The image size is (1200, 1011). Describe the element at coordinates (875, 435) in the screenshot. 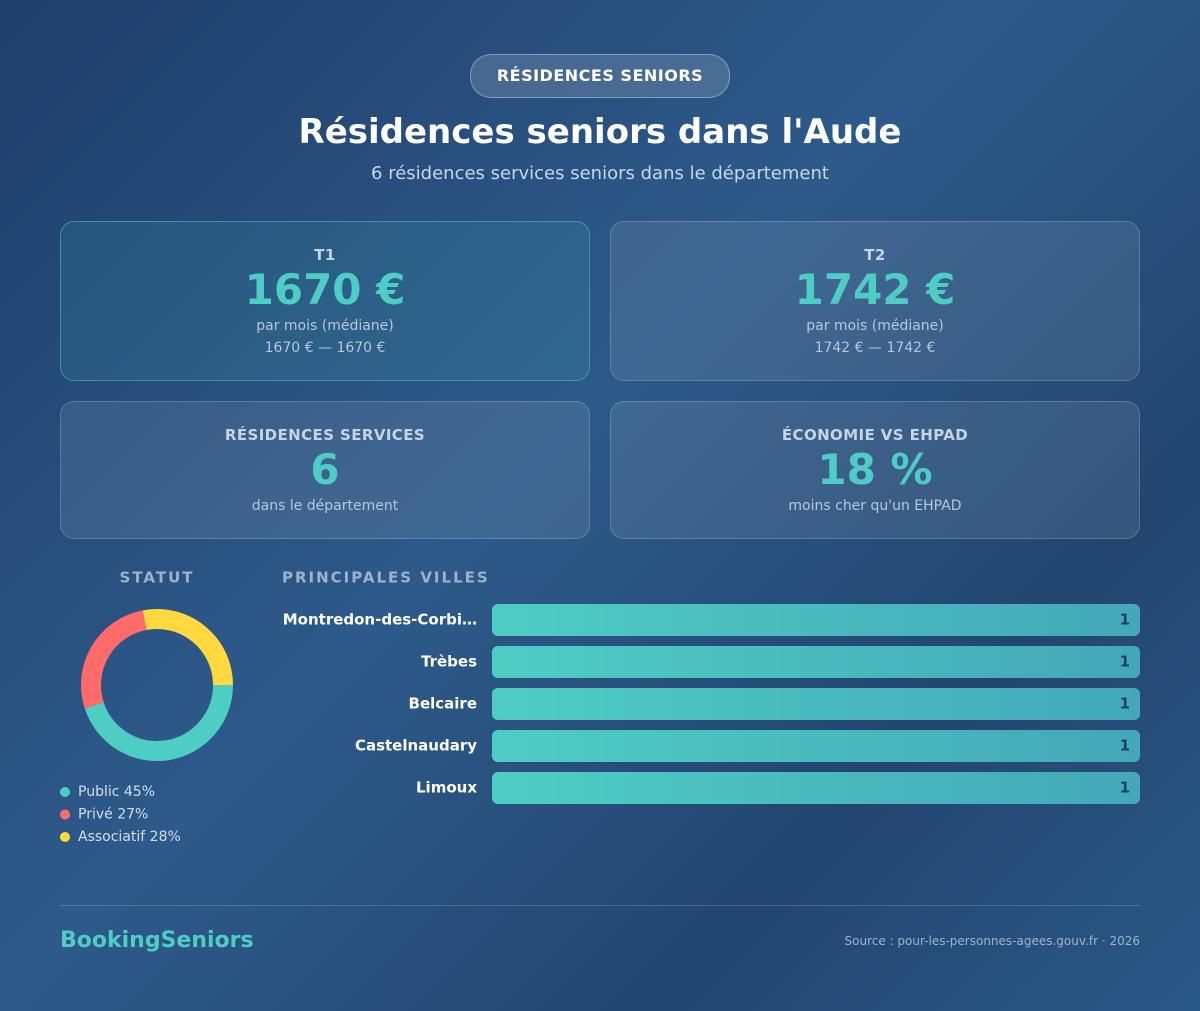

I see `card-label: ÉCONOMIE VS EHPAD` at that location.